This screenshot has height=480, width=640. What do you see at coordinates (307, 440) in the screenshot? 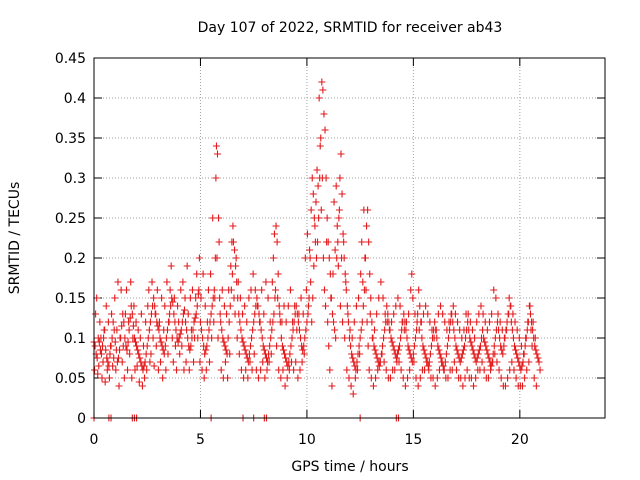
I see `x-tick-label: 10` at bounding box center [307, 440].